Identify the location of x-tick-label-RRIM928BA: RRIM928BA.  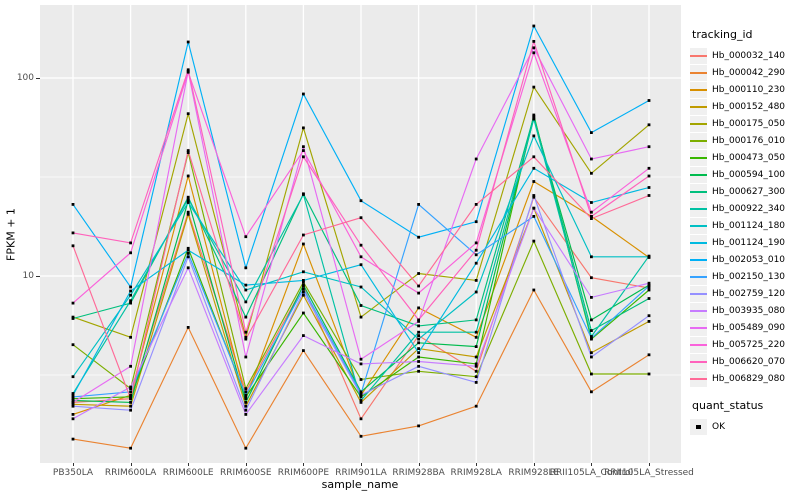
(418, 473).